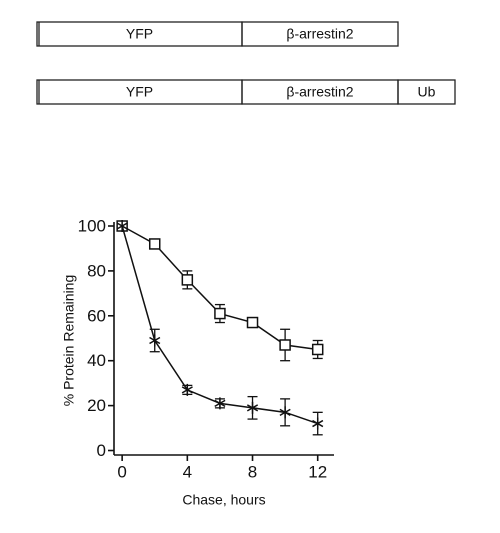 The height and width of the screenshot is (533, 500). Describe the element at coordinates (252, 471) in the screenshot. I see `x-tick-label: 8` at that location.